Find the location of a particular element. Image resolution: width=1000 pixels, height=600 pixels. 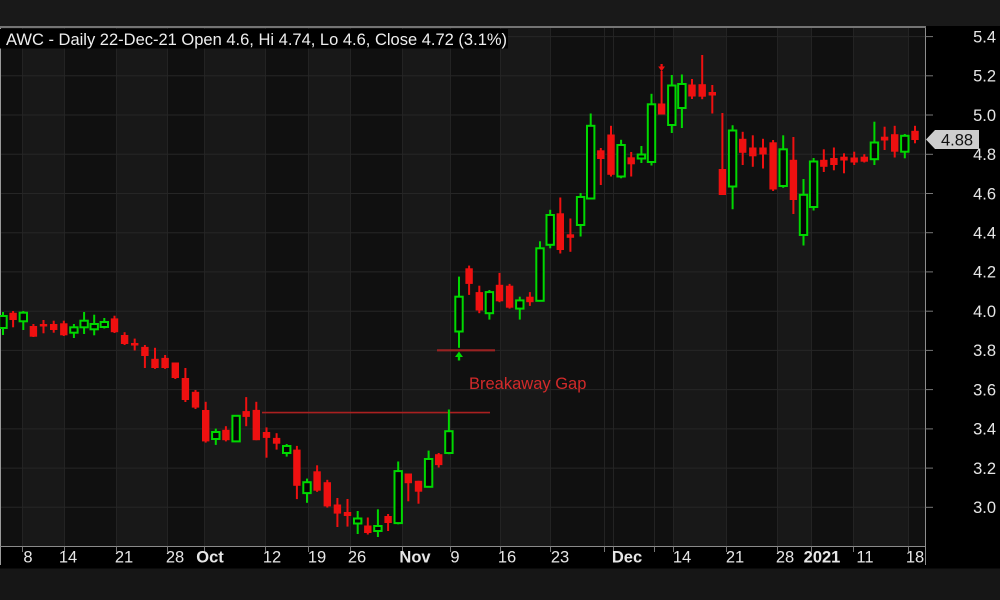

svg-text: 11 is located at coordinates (864, 558).